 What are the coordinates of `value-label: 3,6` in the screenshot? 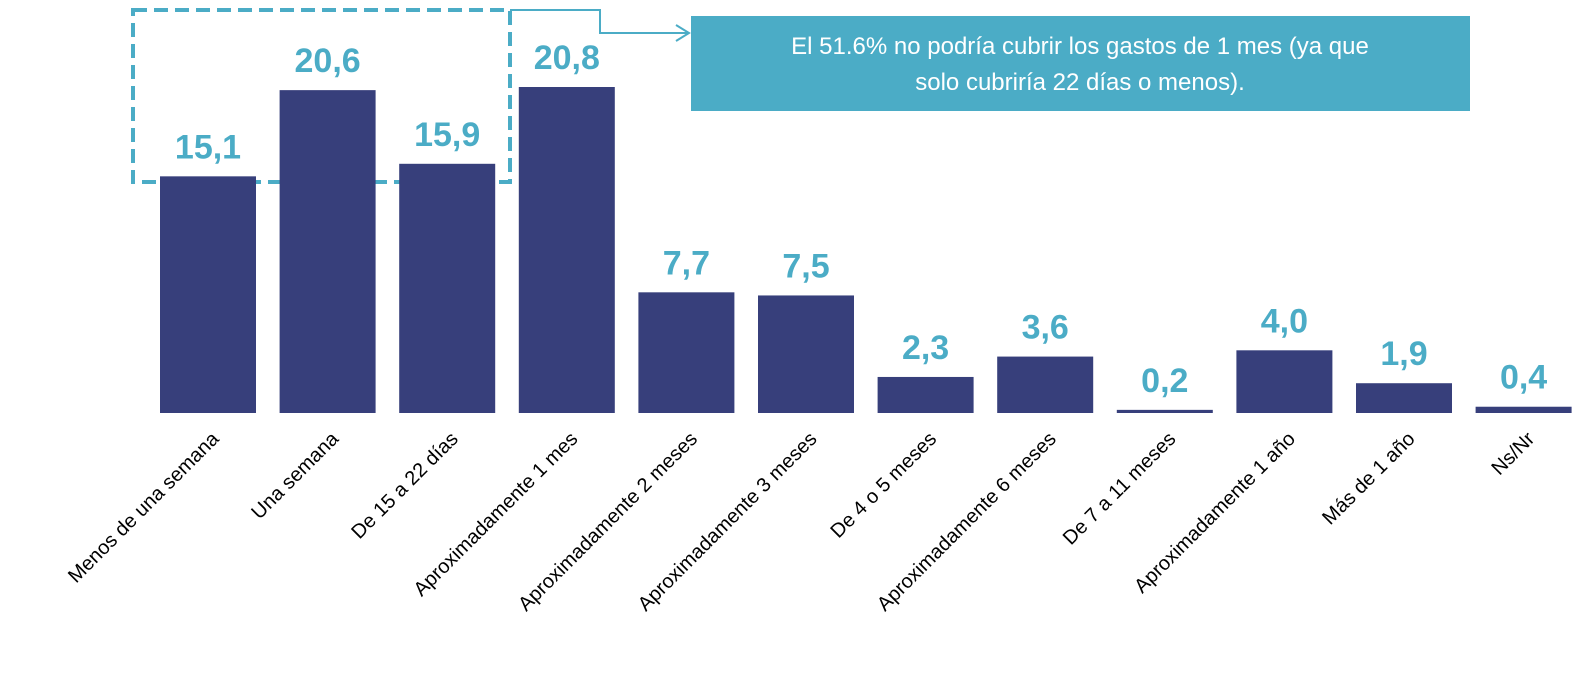 It's located at (1045, 328).